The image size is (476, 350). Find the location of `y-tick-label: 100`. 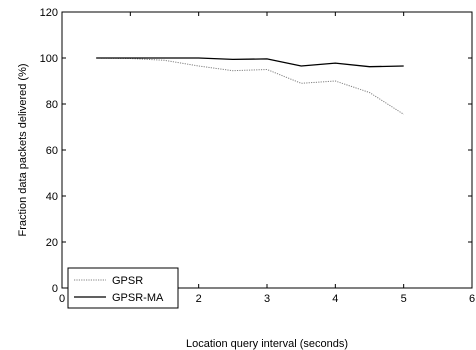

y-tick-label: 100 is located at coordinates (49, 59).